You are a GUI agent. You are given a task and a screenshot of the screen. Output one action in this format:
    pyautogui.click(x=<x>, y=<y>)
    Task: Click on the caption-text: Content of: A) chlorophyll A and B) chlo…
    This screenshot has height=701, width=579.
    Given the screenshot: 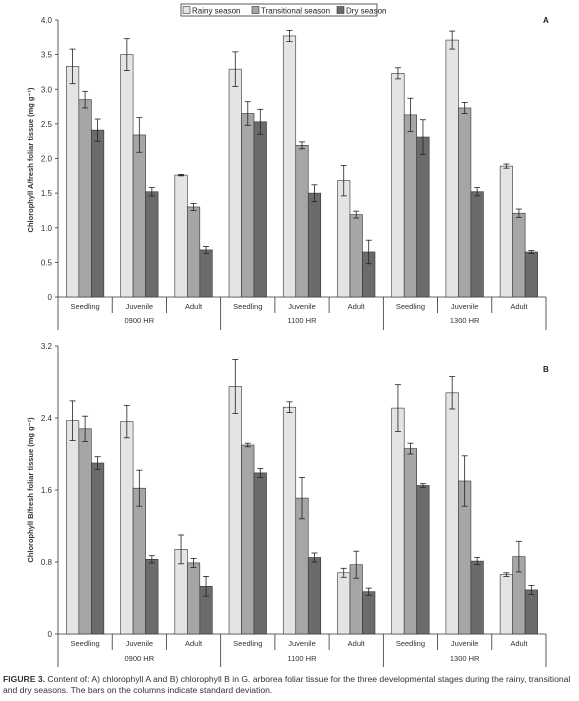 What is the action you would take?
    pyautogui.click(x=287, y=684)
    